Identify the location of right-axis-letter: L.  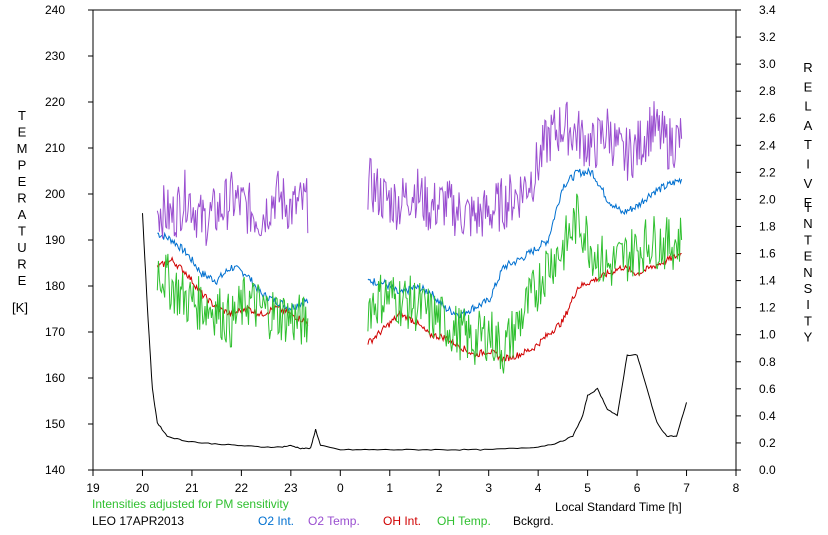
(807, 106).